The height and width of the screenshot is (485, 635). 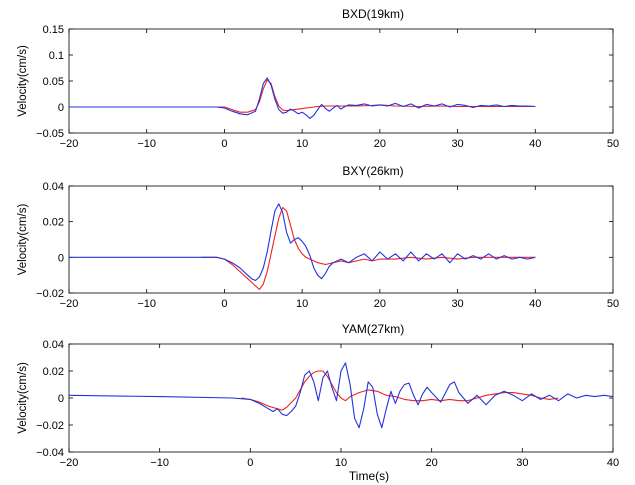 What do you see at coordinates (372, 171) in the screenshot?
I see `subplot-title: BXY(26km)` at bounding box center [372, 171].